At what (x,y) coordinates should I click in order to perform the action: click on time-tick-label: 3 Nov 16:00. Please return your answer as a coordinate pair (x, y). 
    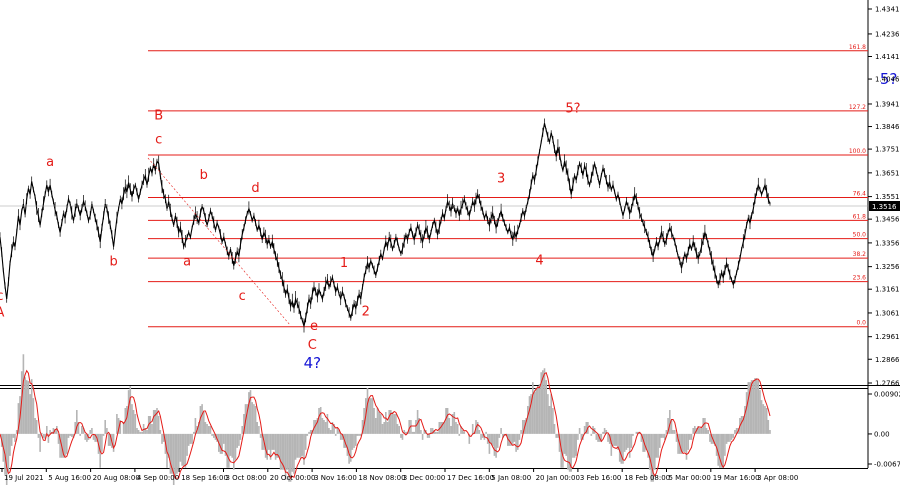
    Looking at the image, I should click on (335, 478).